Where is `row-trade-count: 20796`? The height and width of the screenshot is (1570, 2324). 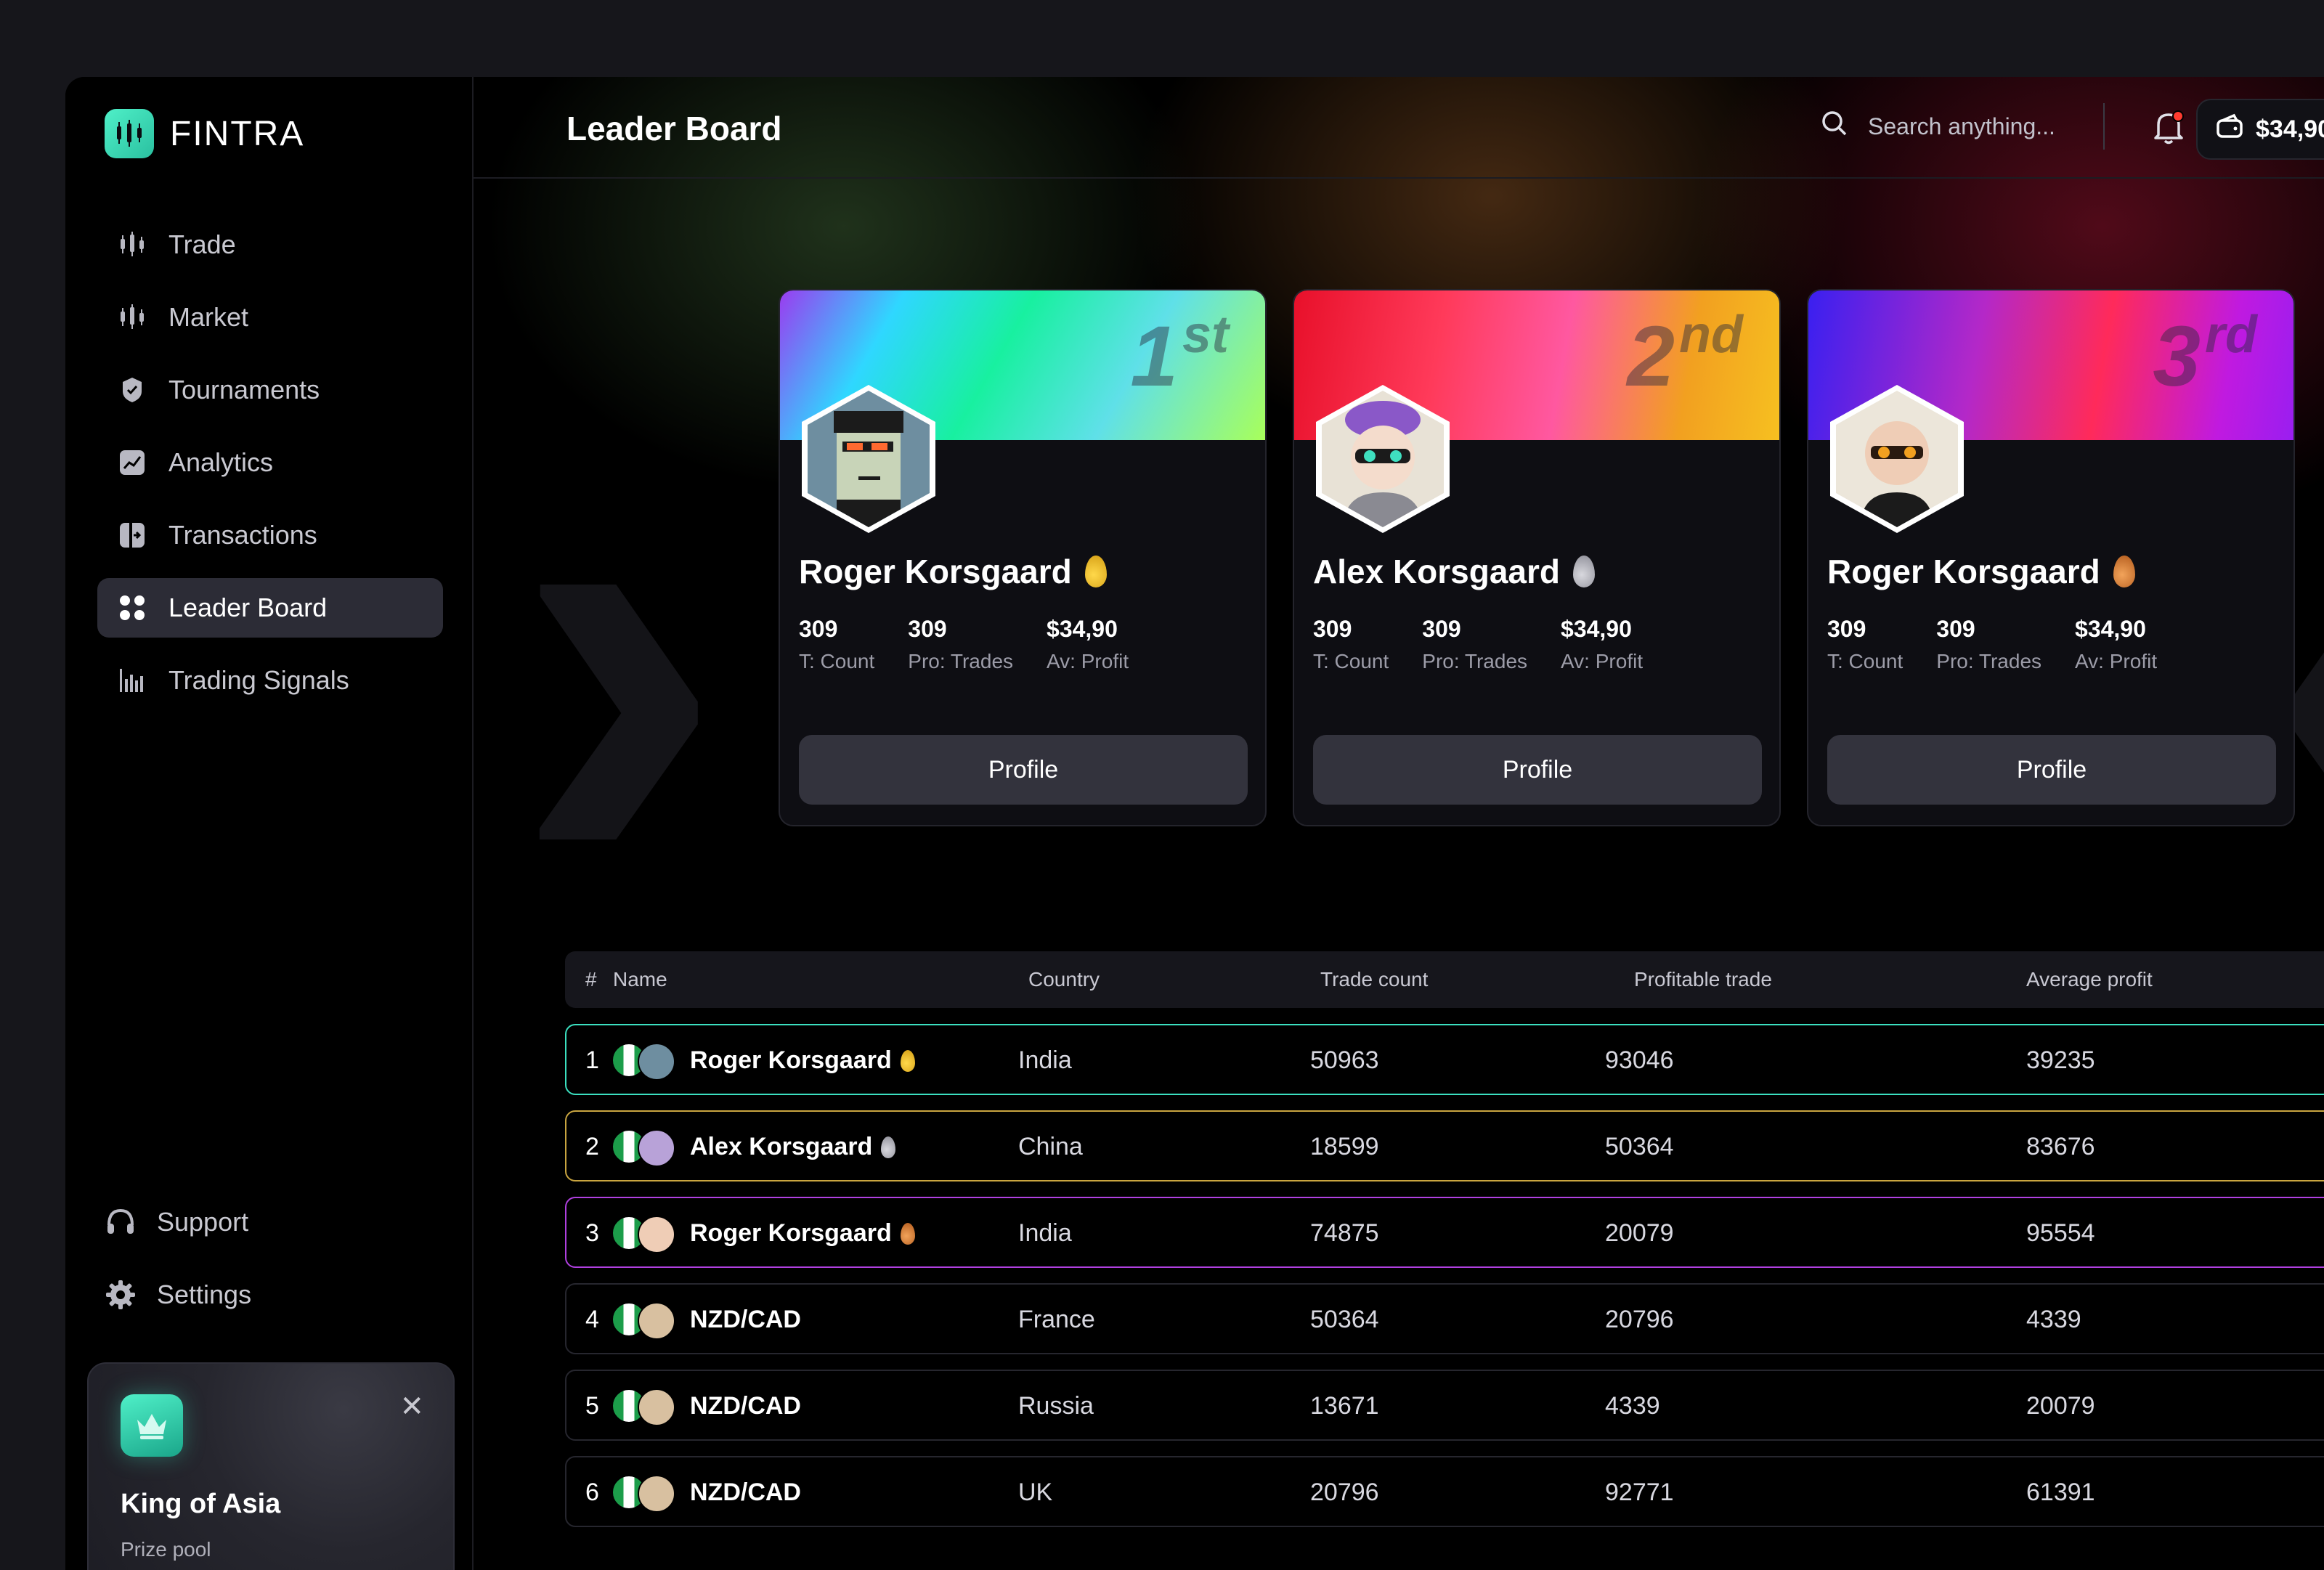 row-trade-count: 20796 is located at coordinates (1344, 1492).